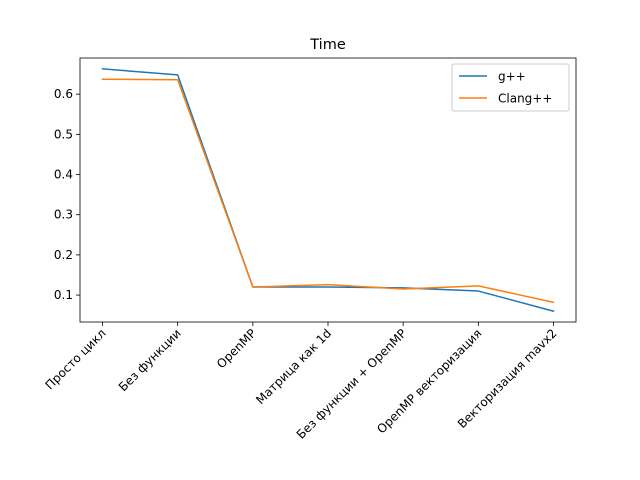  What do you see at coordinates (63, 94) in the screenshot?
I see `y-tick-label: 0.6` at bounding box center [63, 94].